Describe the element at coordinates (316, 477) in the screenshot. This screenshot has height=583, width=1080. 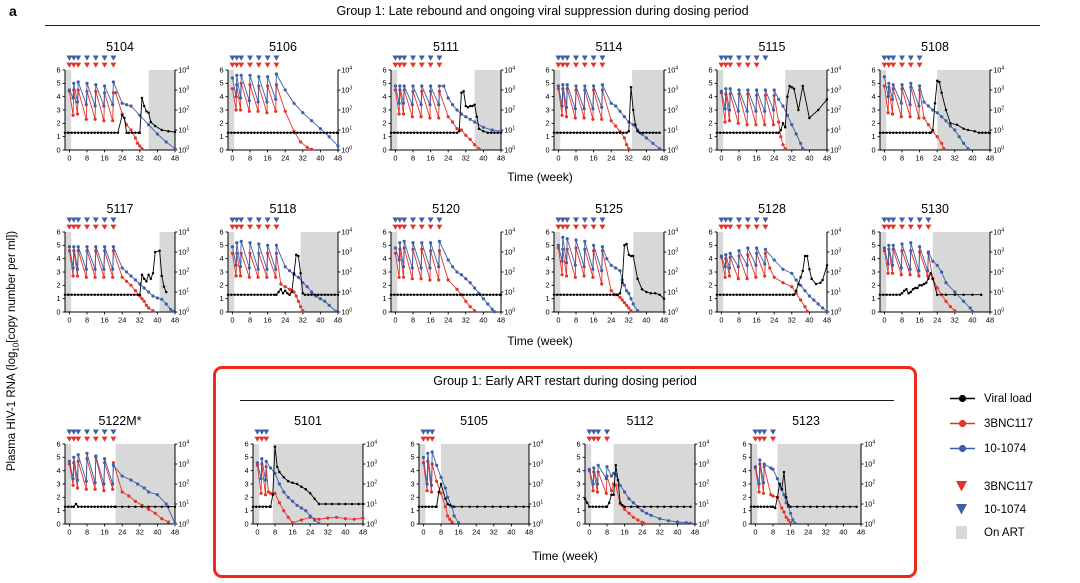
I see `panel-5101: 5101 0 1 2 3 4 5 6 100 10¹ 10² 10³ 10⁴ 0 8 16 24 32 40 48` at that location.